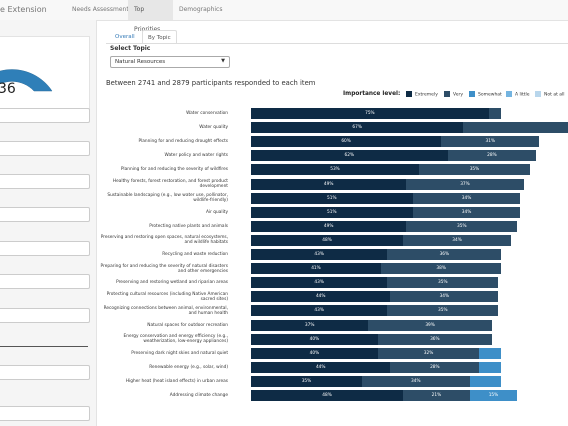  I want to click on bar-data-label: 28%, so click(492, 156).